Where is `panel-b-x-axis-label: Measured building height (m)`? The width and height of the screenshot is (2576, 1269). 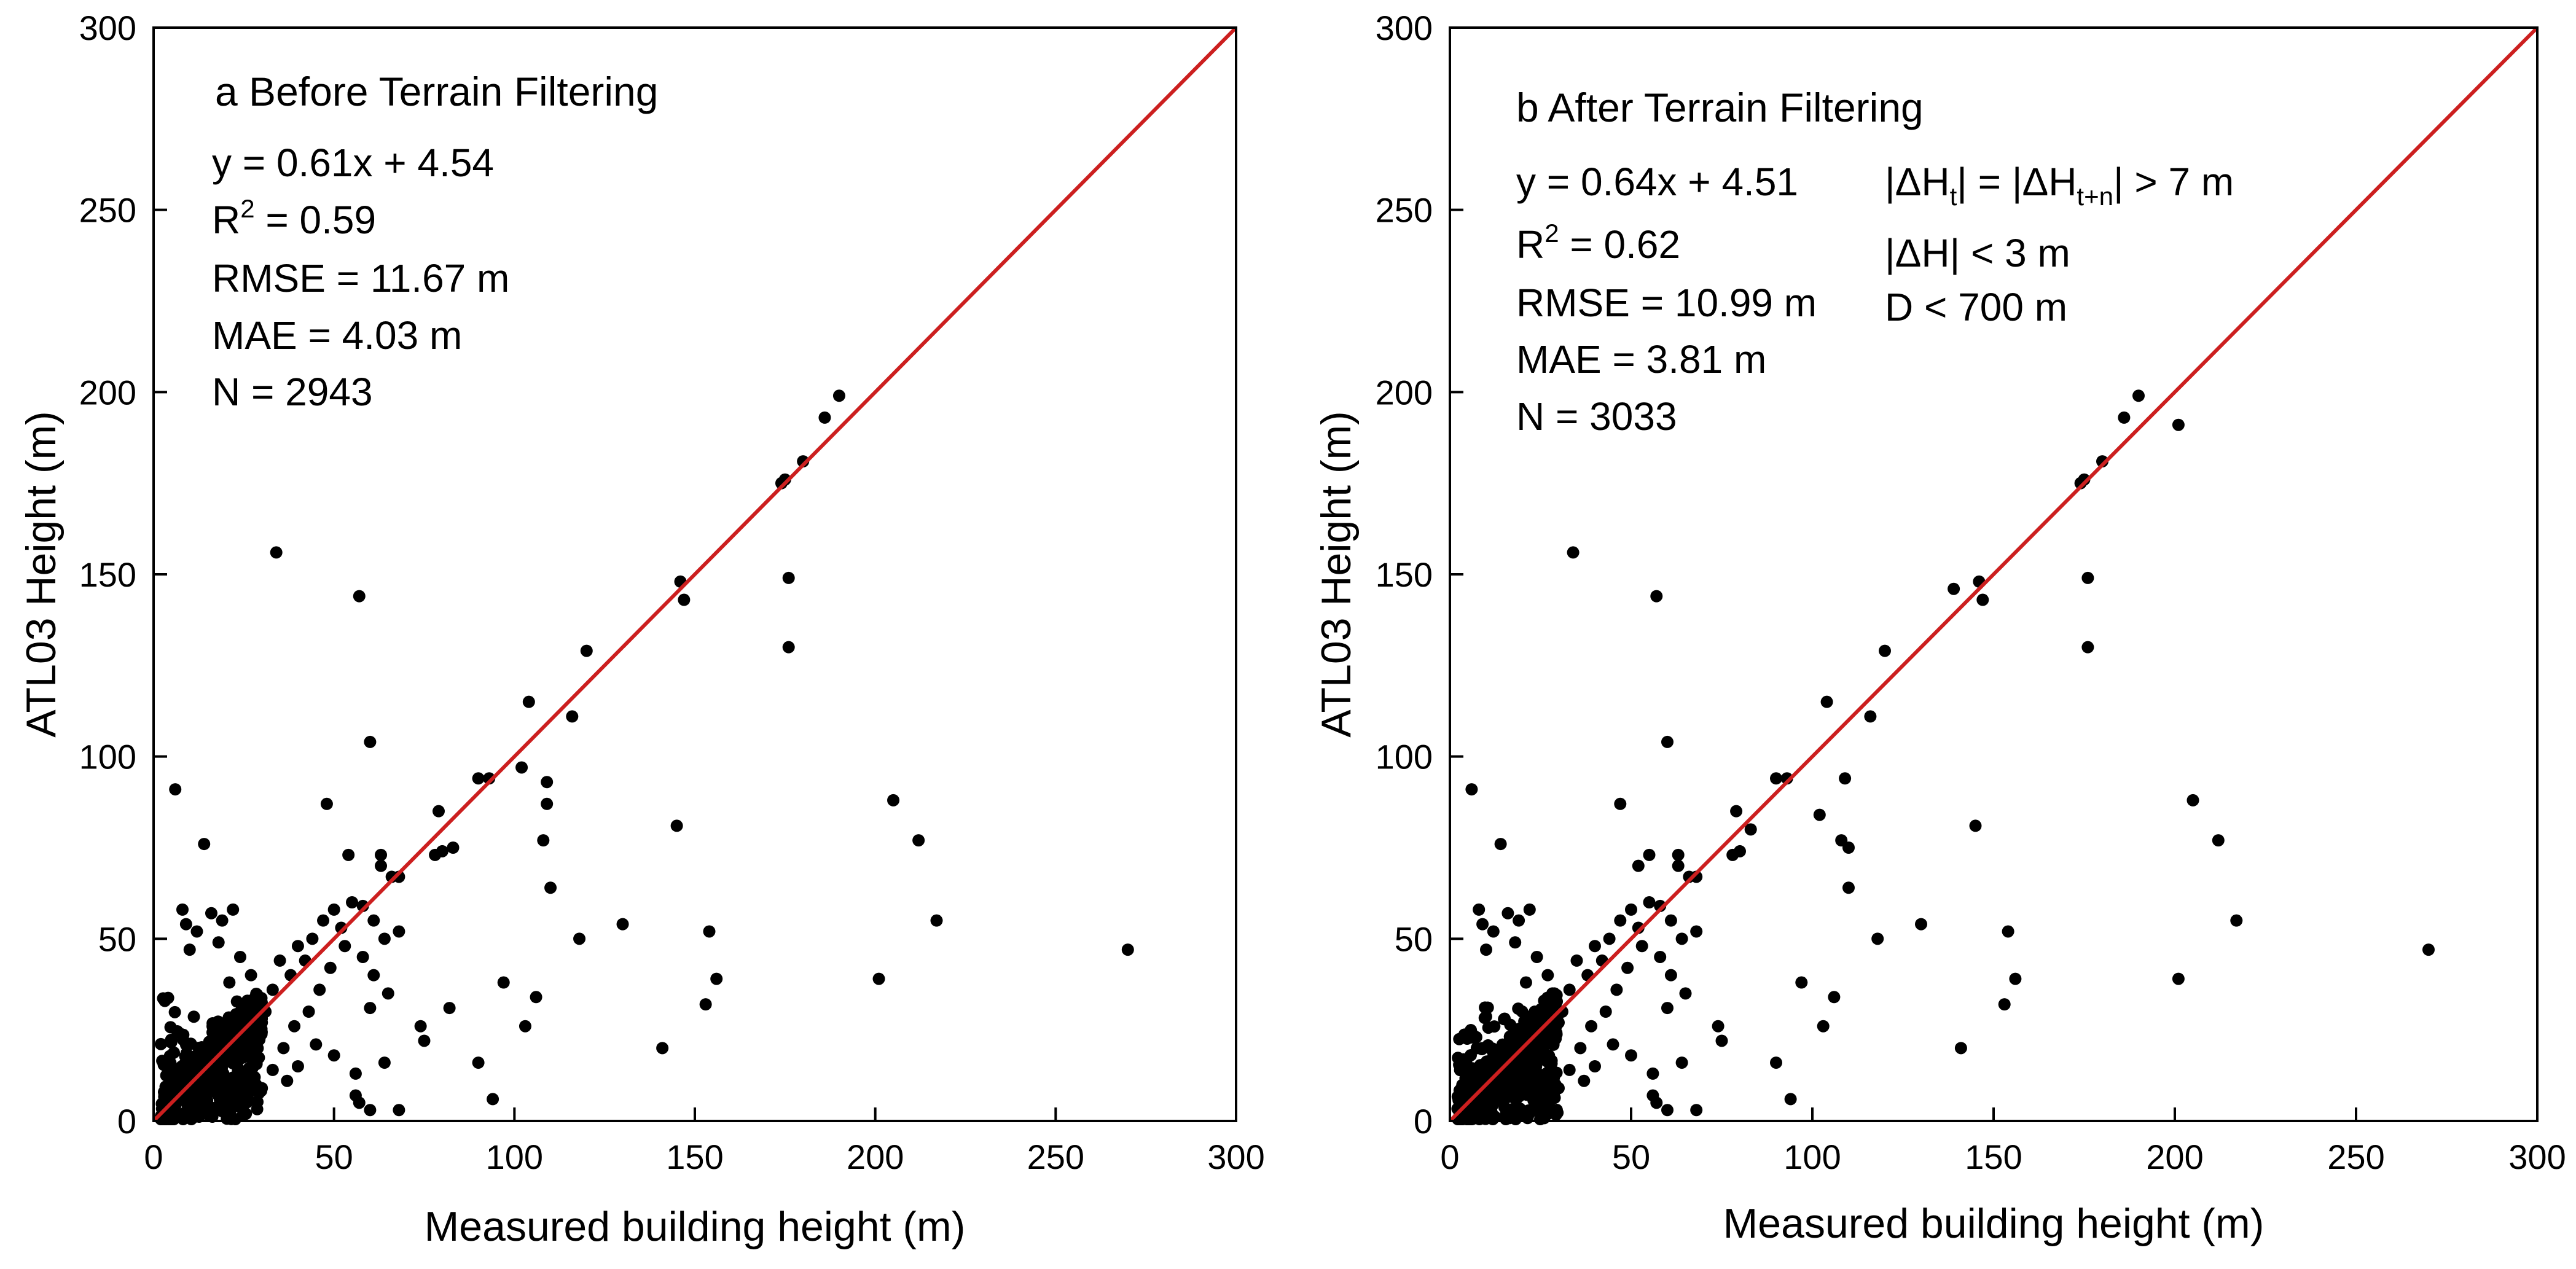
panel-b-x-axis-label: Measured building height (m) is located at coordinates (1994, 1223).